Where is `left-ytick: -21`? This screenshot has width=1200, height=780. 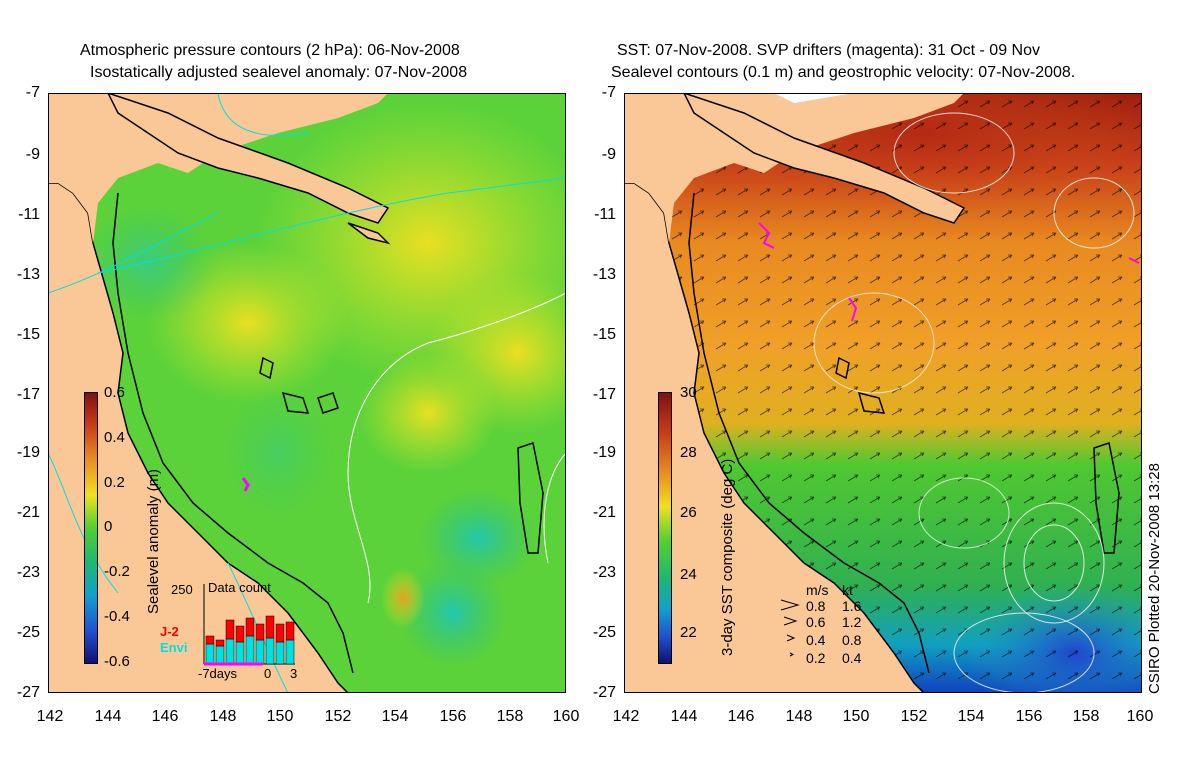
left-ytick: -21 is located at coordinates (28, 512).